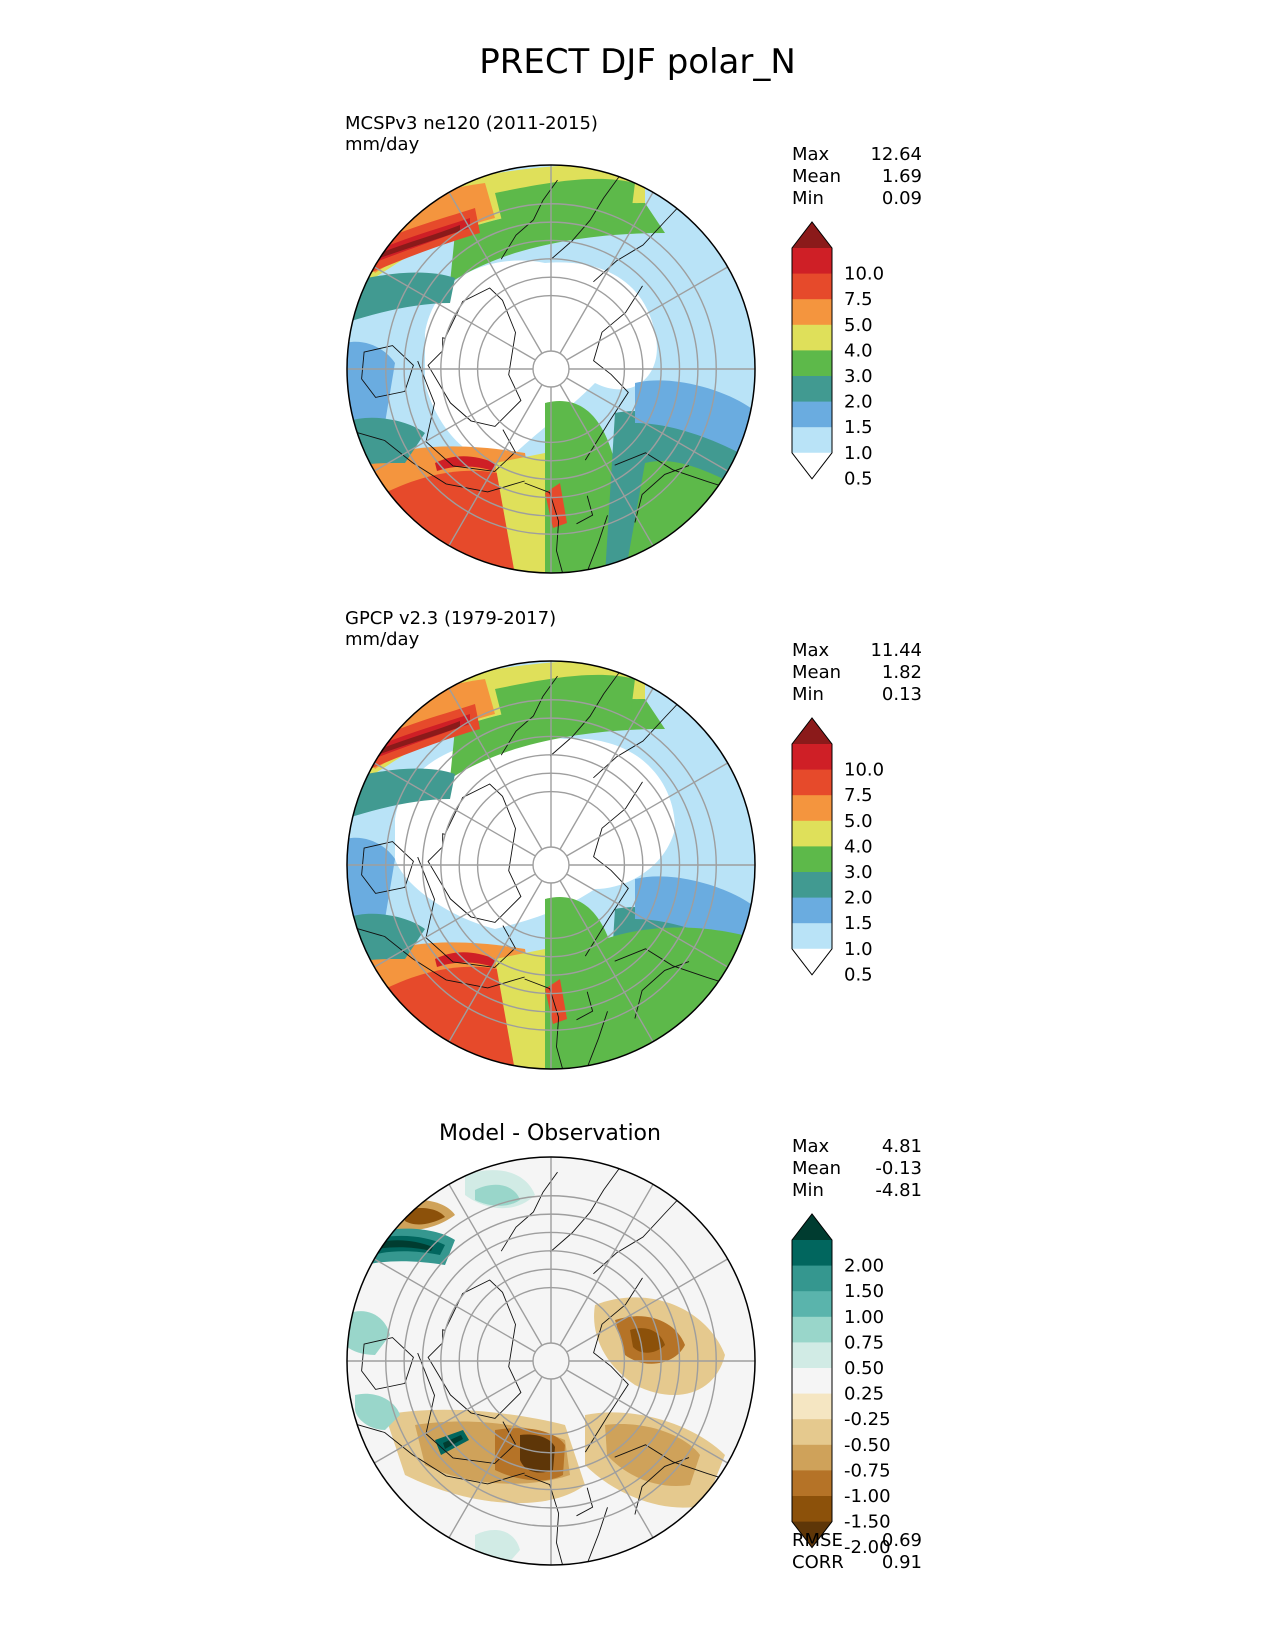  What do you see at coordinates (837, 355) in the screenshot?
I see `colorbar-precip-model: 10.0 7.5 5.0 4.0 3.0 2.0 1.5 1.0 0.5` at bounding box center [837, 355].